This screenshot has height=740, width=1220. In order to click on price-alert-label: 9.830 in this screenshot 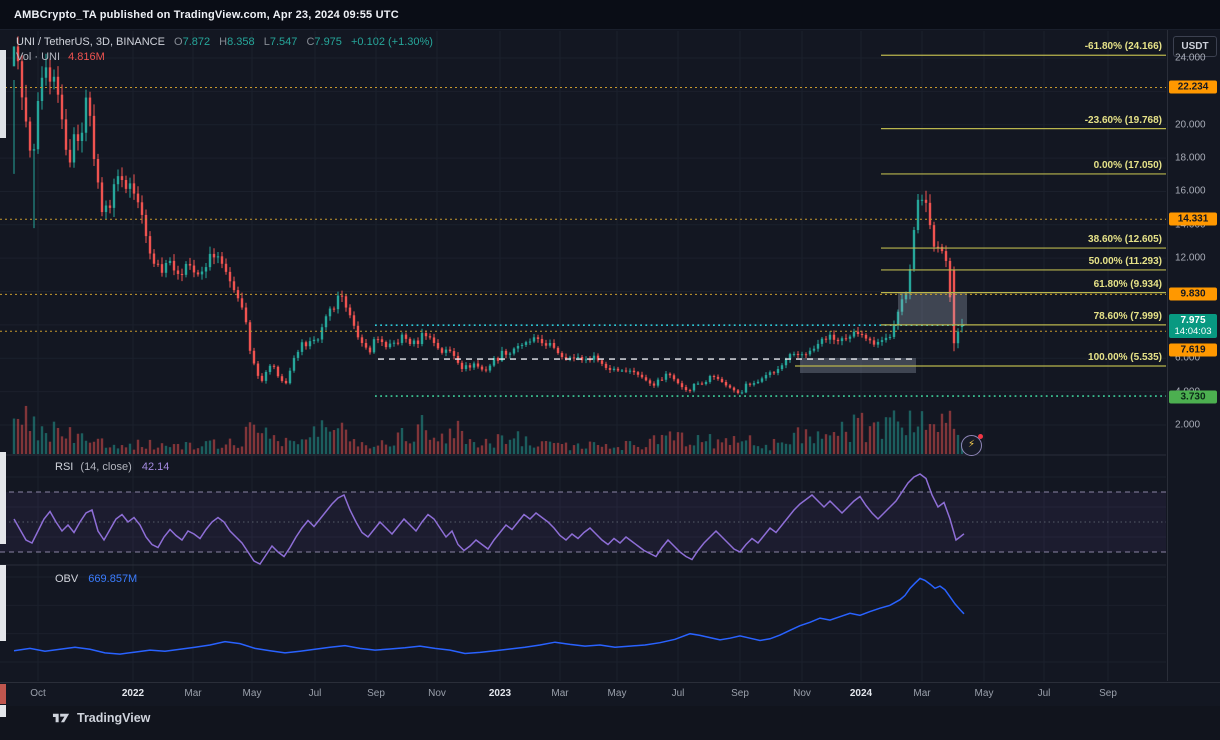, I will do `click(1193, 294)`.